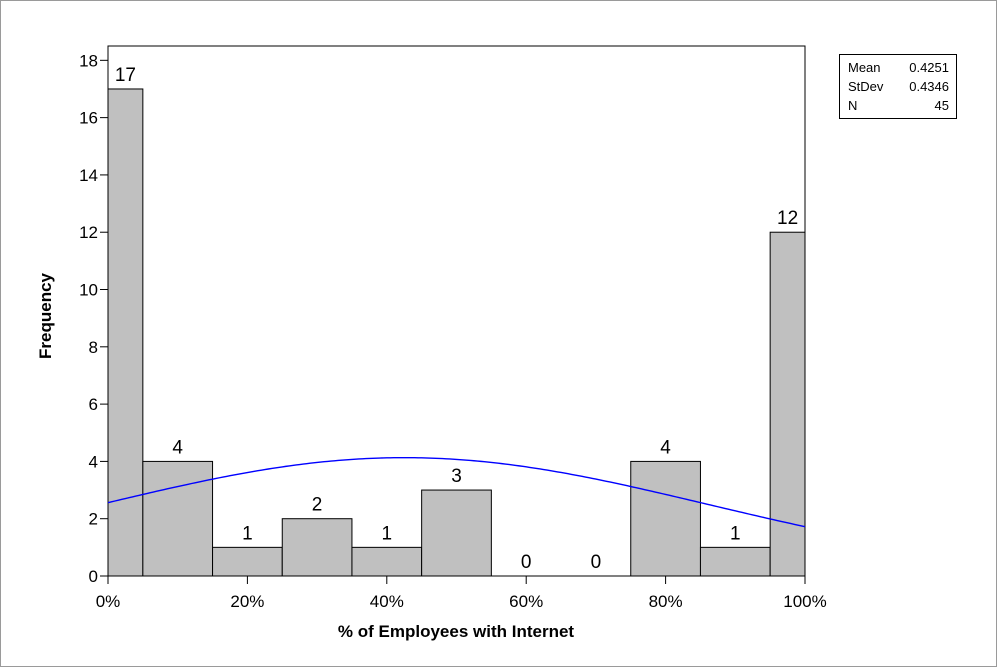 The height and width of the screenshot is (667, 997). I want to click on bar-count-label: 12, so click(787, 218).